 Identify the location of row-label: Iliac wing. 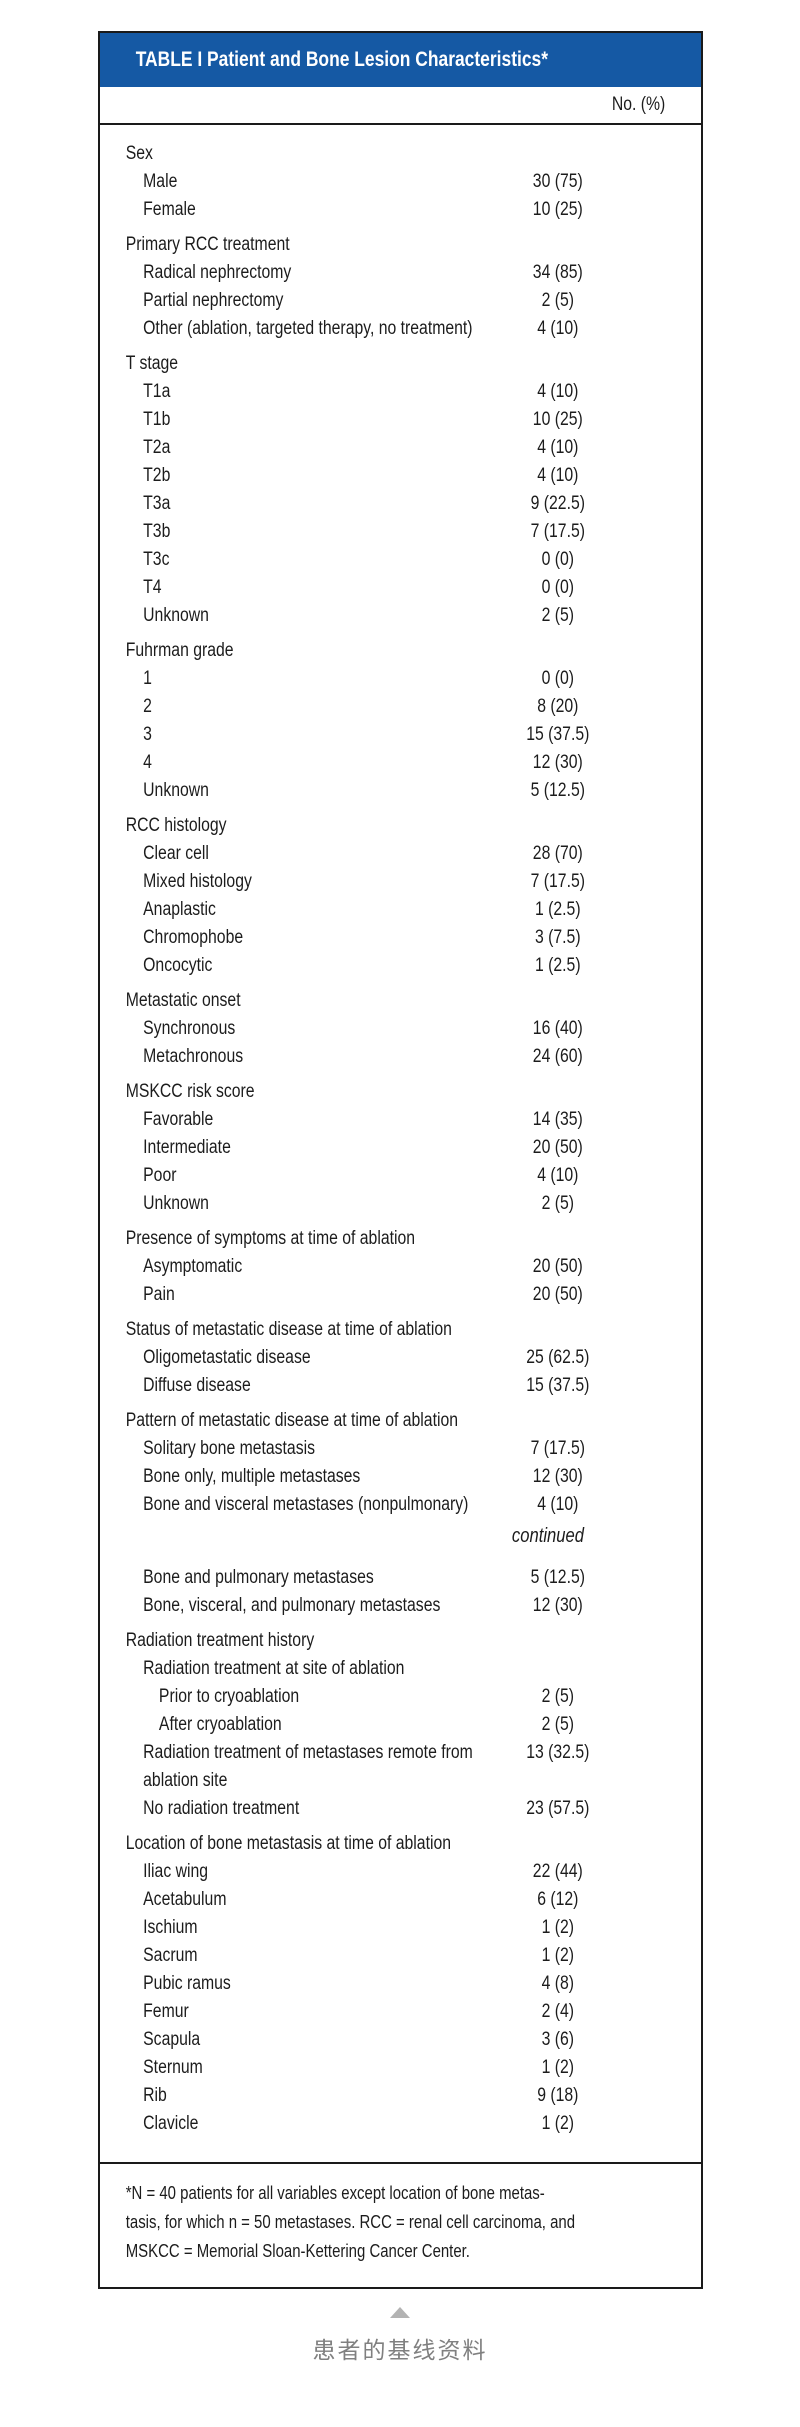
(176, 1871).